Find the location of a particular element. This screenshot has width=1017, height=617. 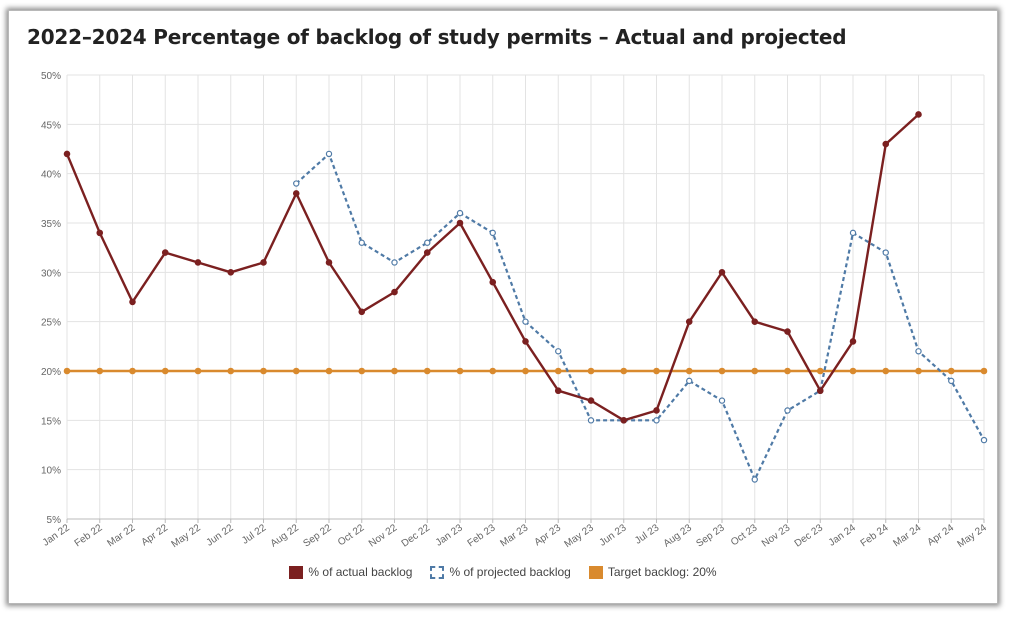

x-tick-label: Jul 23 is located at coordinates (647, 534).